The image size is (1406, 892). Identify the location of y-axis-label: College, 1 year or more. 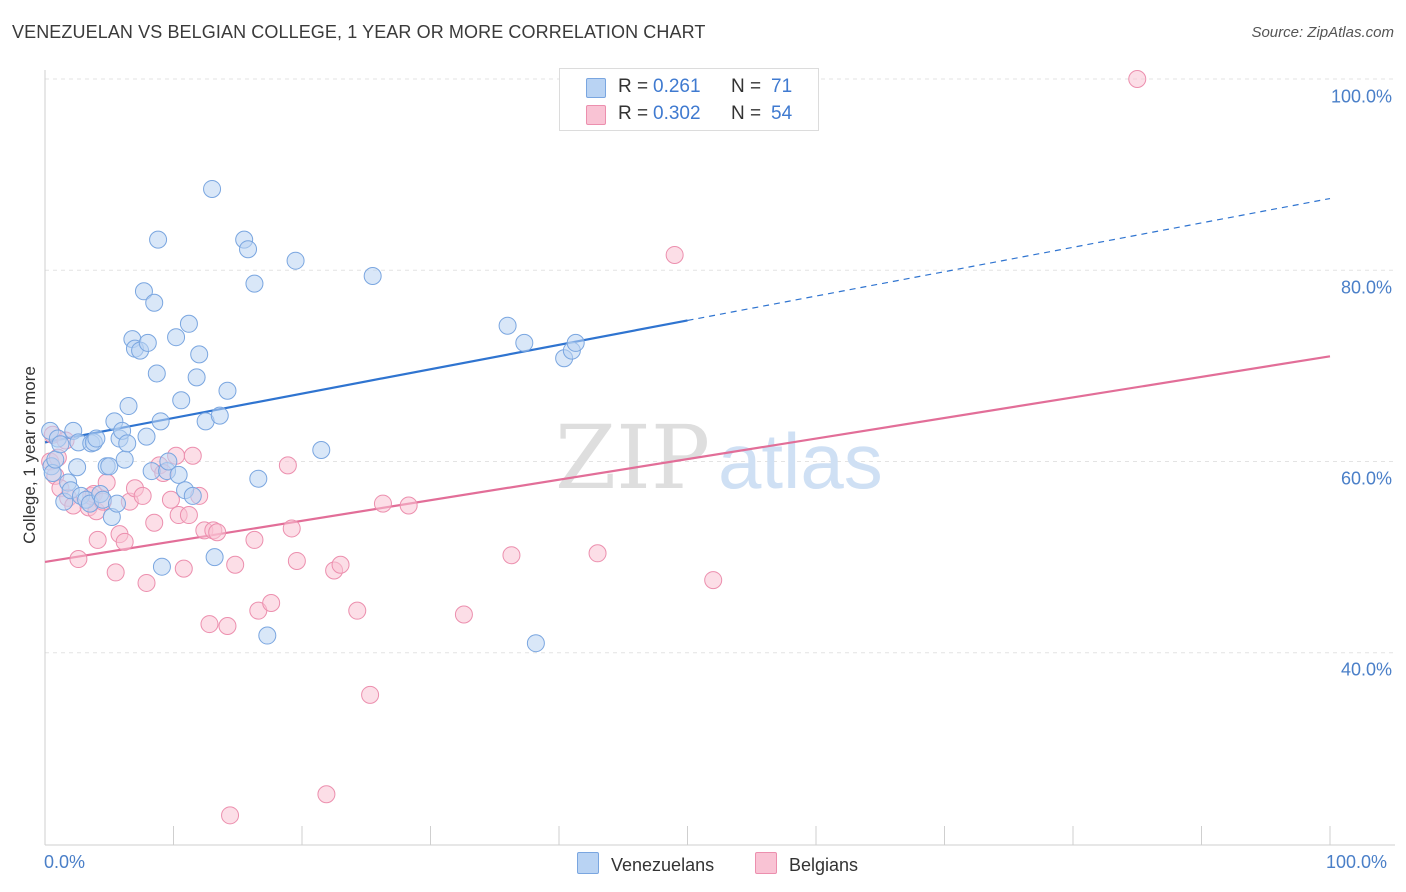
(29, 455).